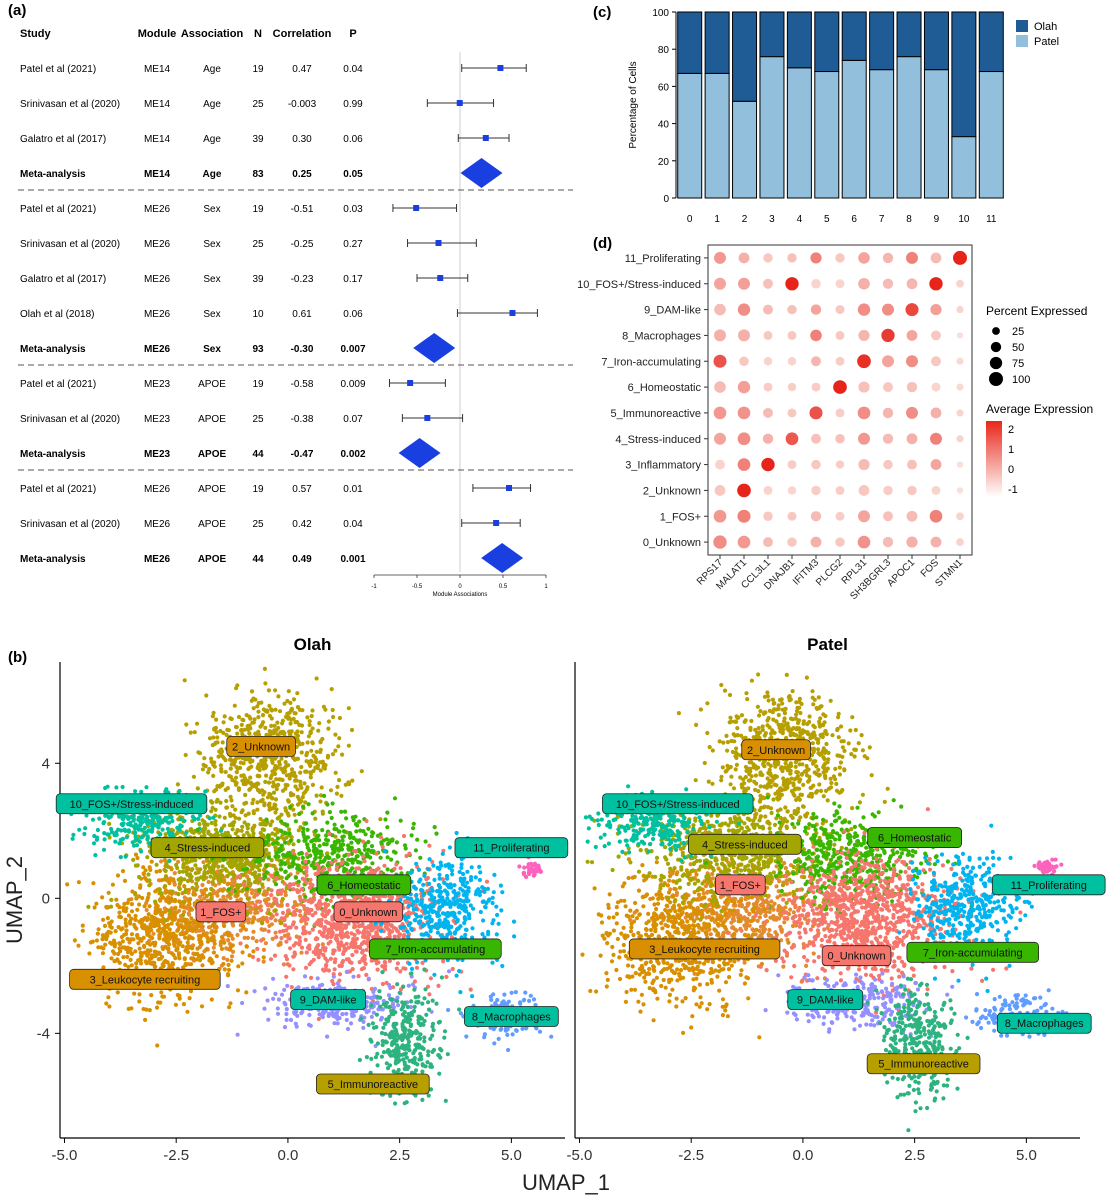 The height and width of the screenshot is (1200, 1112). What do you see at coordinates (258, 454) in the screenshot?
I see `forest-row-n: 44` at bounding box center [258, 454].